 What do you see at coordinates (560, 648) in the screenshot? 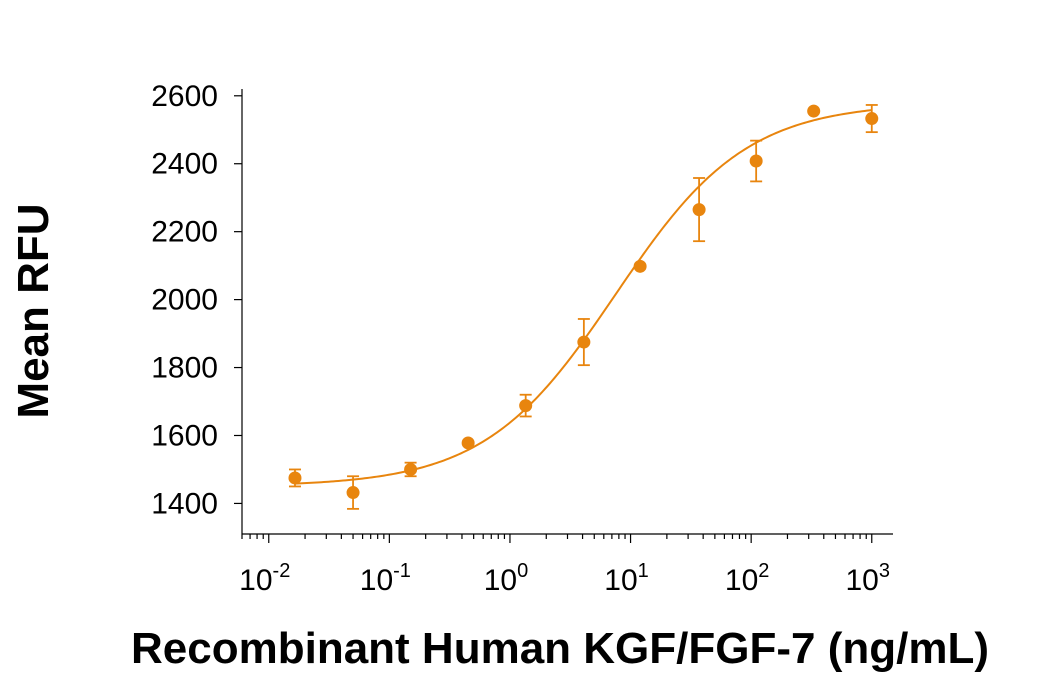
I see `x-axis-title: Recombinant Human KGF/FGF-7 (ng/mL)` at bounding box center [560, 648].